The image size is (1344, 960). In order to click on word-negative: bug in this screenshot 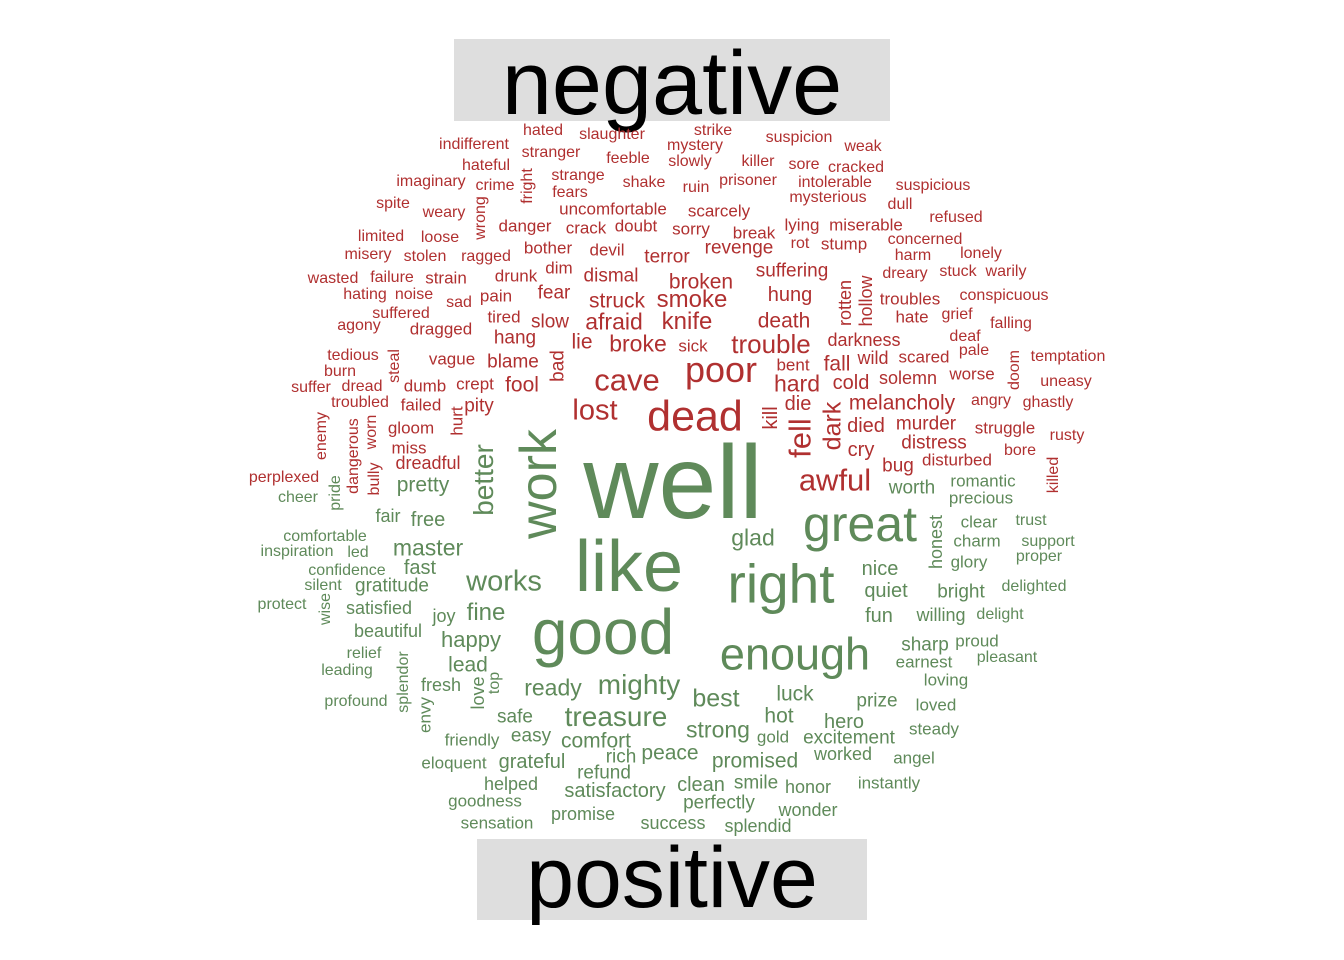, I will do `click(898, 466)`.